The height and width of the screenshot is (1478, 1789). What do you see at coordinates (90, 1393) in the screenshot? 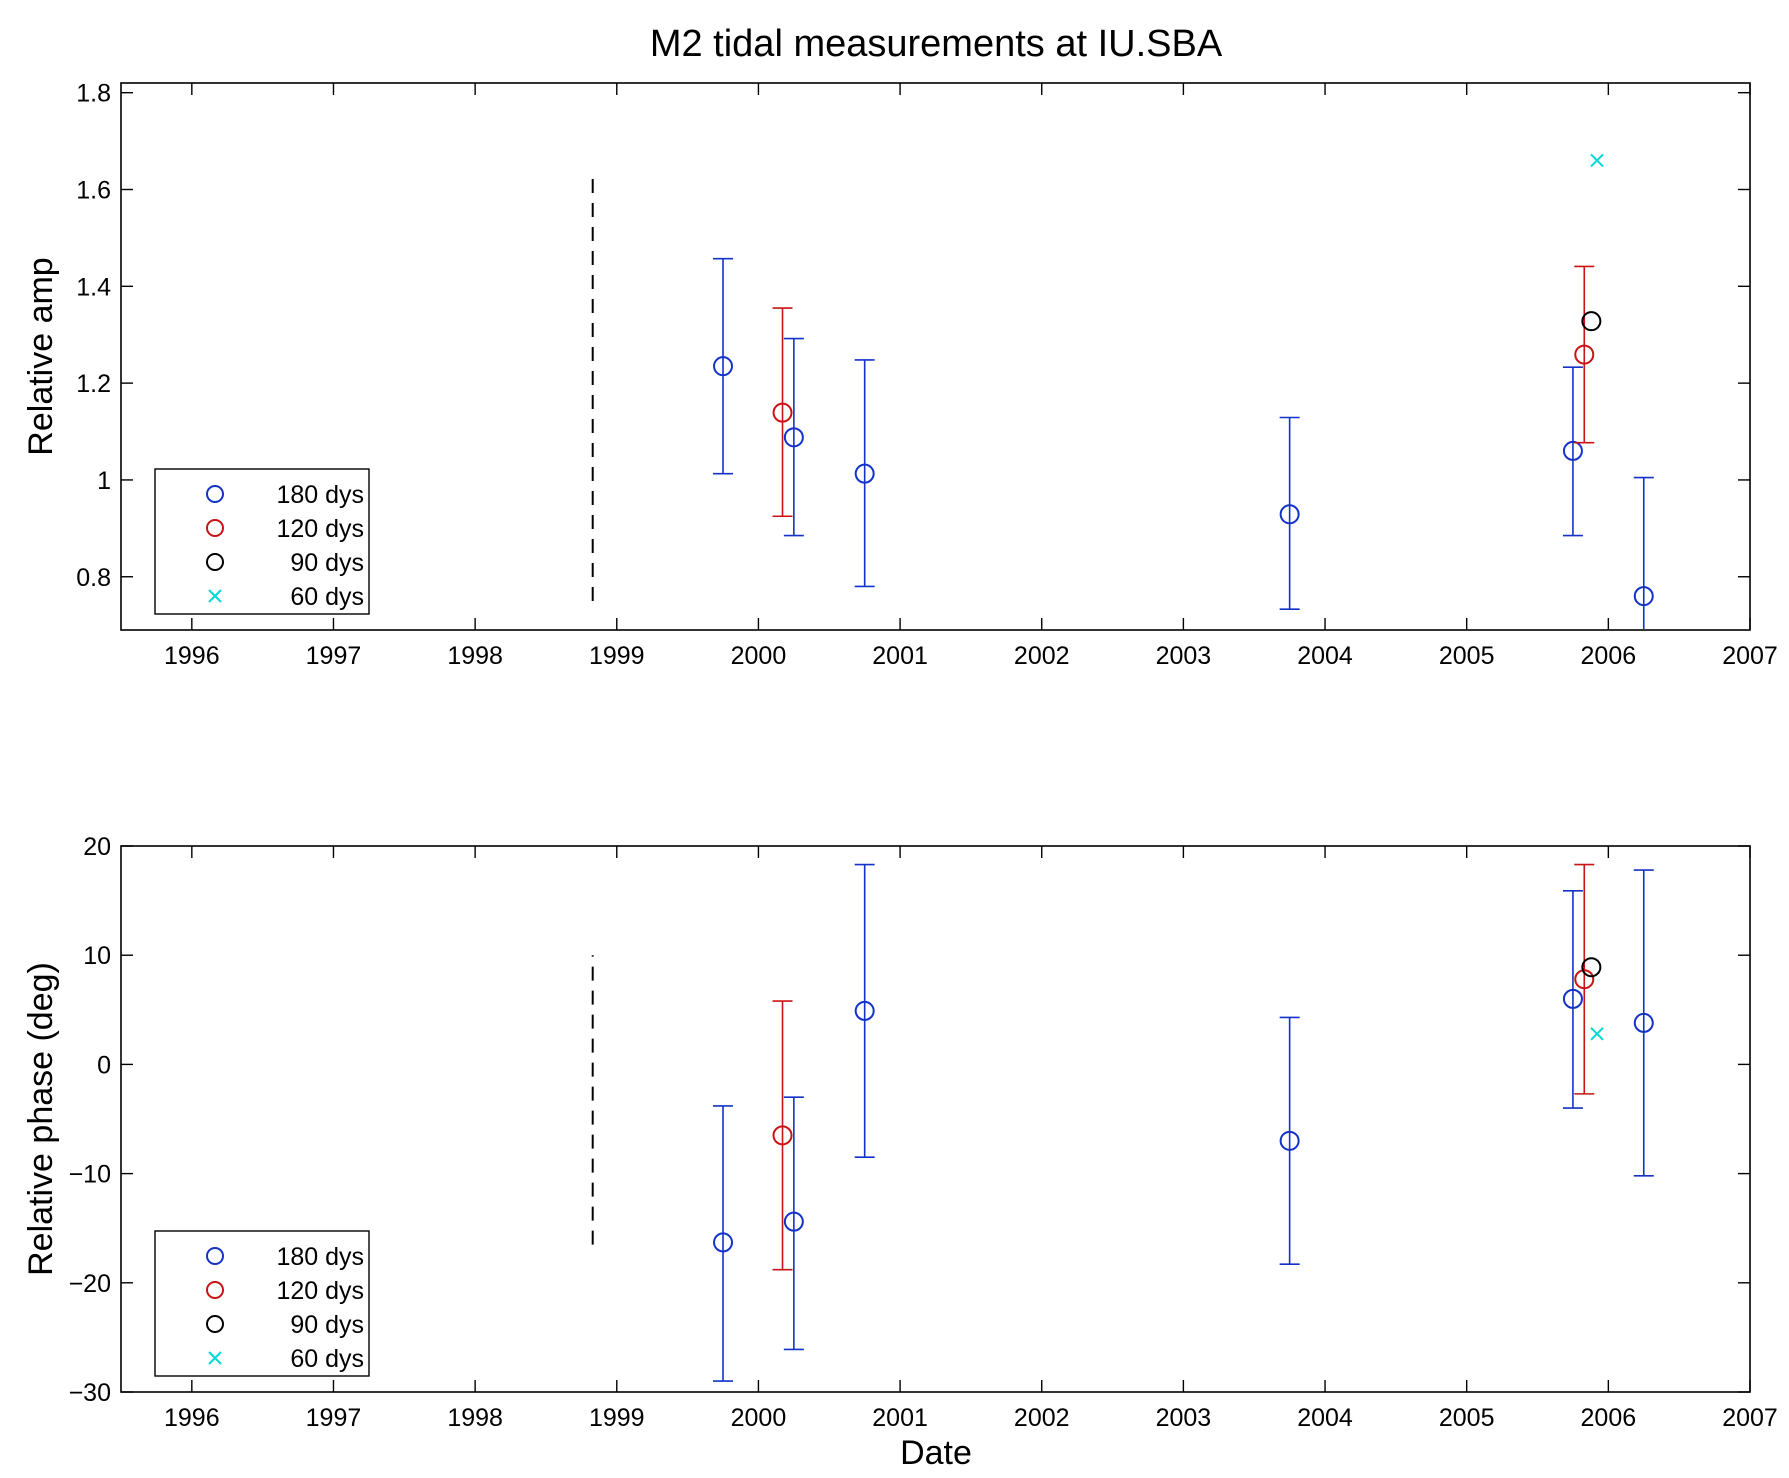
I see `y-tick-label: −30` at bounding box center [90, 1393].